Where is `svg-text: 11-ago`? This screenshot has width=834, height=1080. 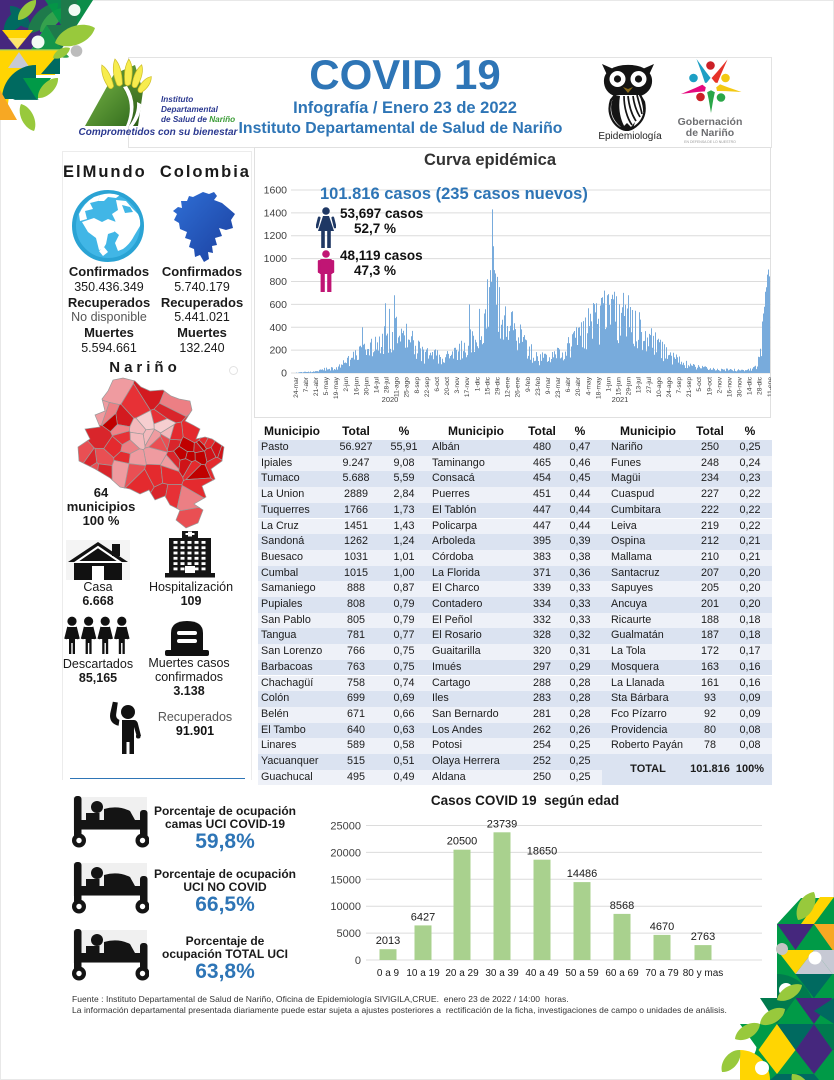 svg-text: 11-ago is located at coordinates (397, 387).